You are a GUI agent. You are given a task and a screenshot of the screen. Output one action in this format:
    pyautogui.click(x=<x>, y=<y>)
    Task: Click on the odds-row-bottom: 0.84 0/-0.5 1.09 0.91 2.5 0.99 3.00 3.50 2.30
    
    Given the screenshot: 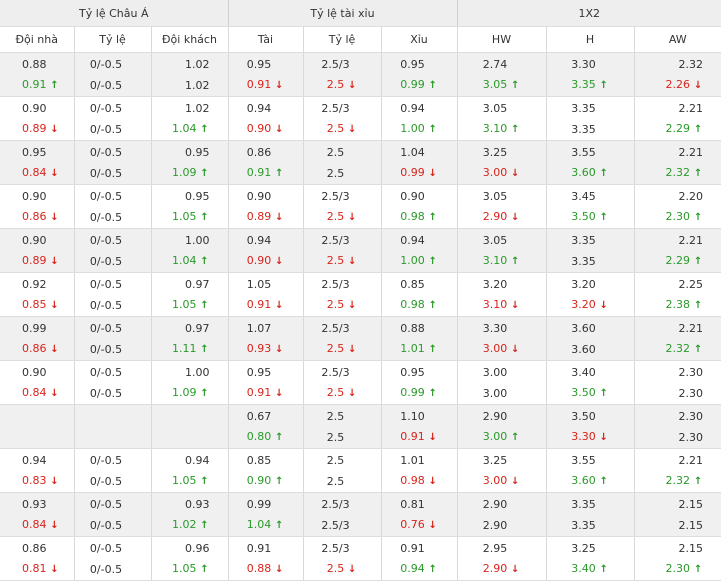 What is the action you would take?
    pyautogui.click(x=360, y=394)
    